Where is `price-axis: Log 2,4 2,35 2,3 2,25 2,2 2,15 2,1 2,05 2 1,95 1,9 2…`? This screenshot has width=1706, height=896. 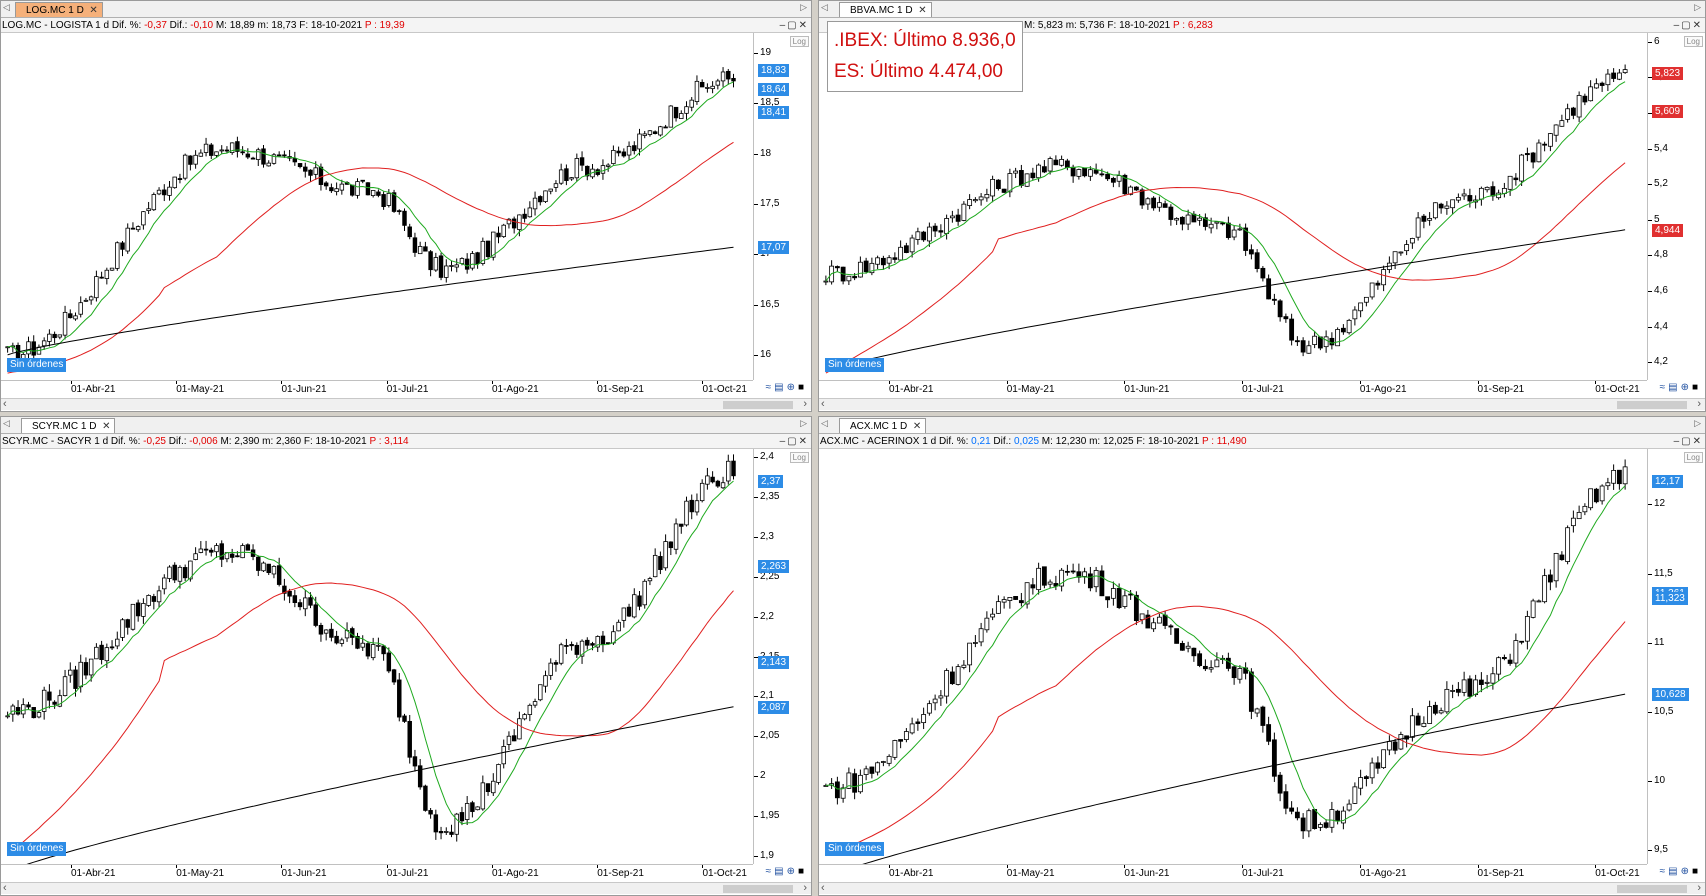 price-axis: Log 2,4 2,35 2,3 2,25 2,2 2,15 2,1 2,05 2 1,95 1,9 2… is located at coordinates (782, 656).